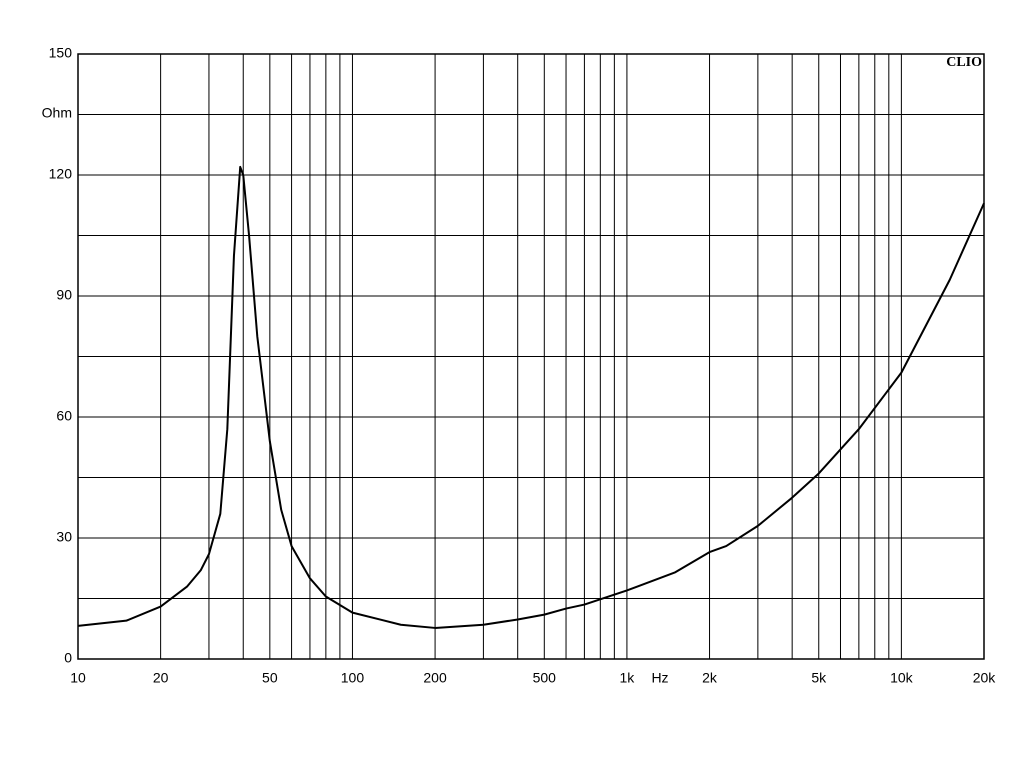 The image size is (1024, 773). I want to click on x-tick-label: 2k, so click(710, 678).